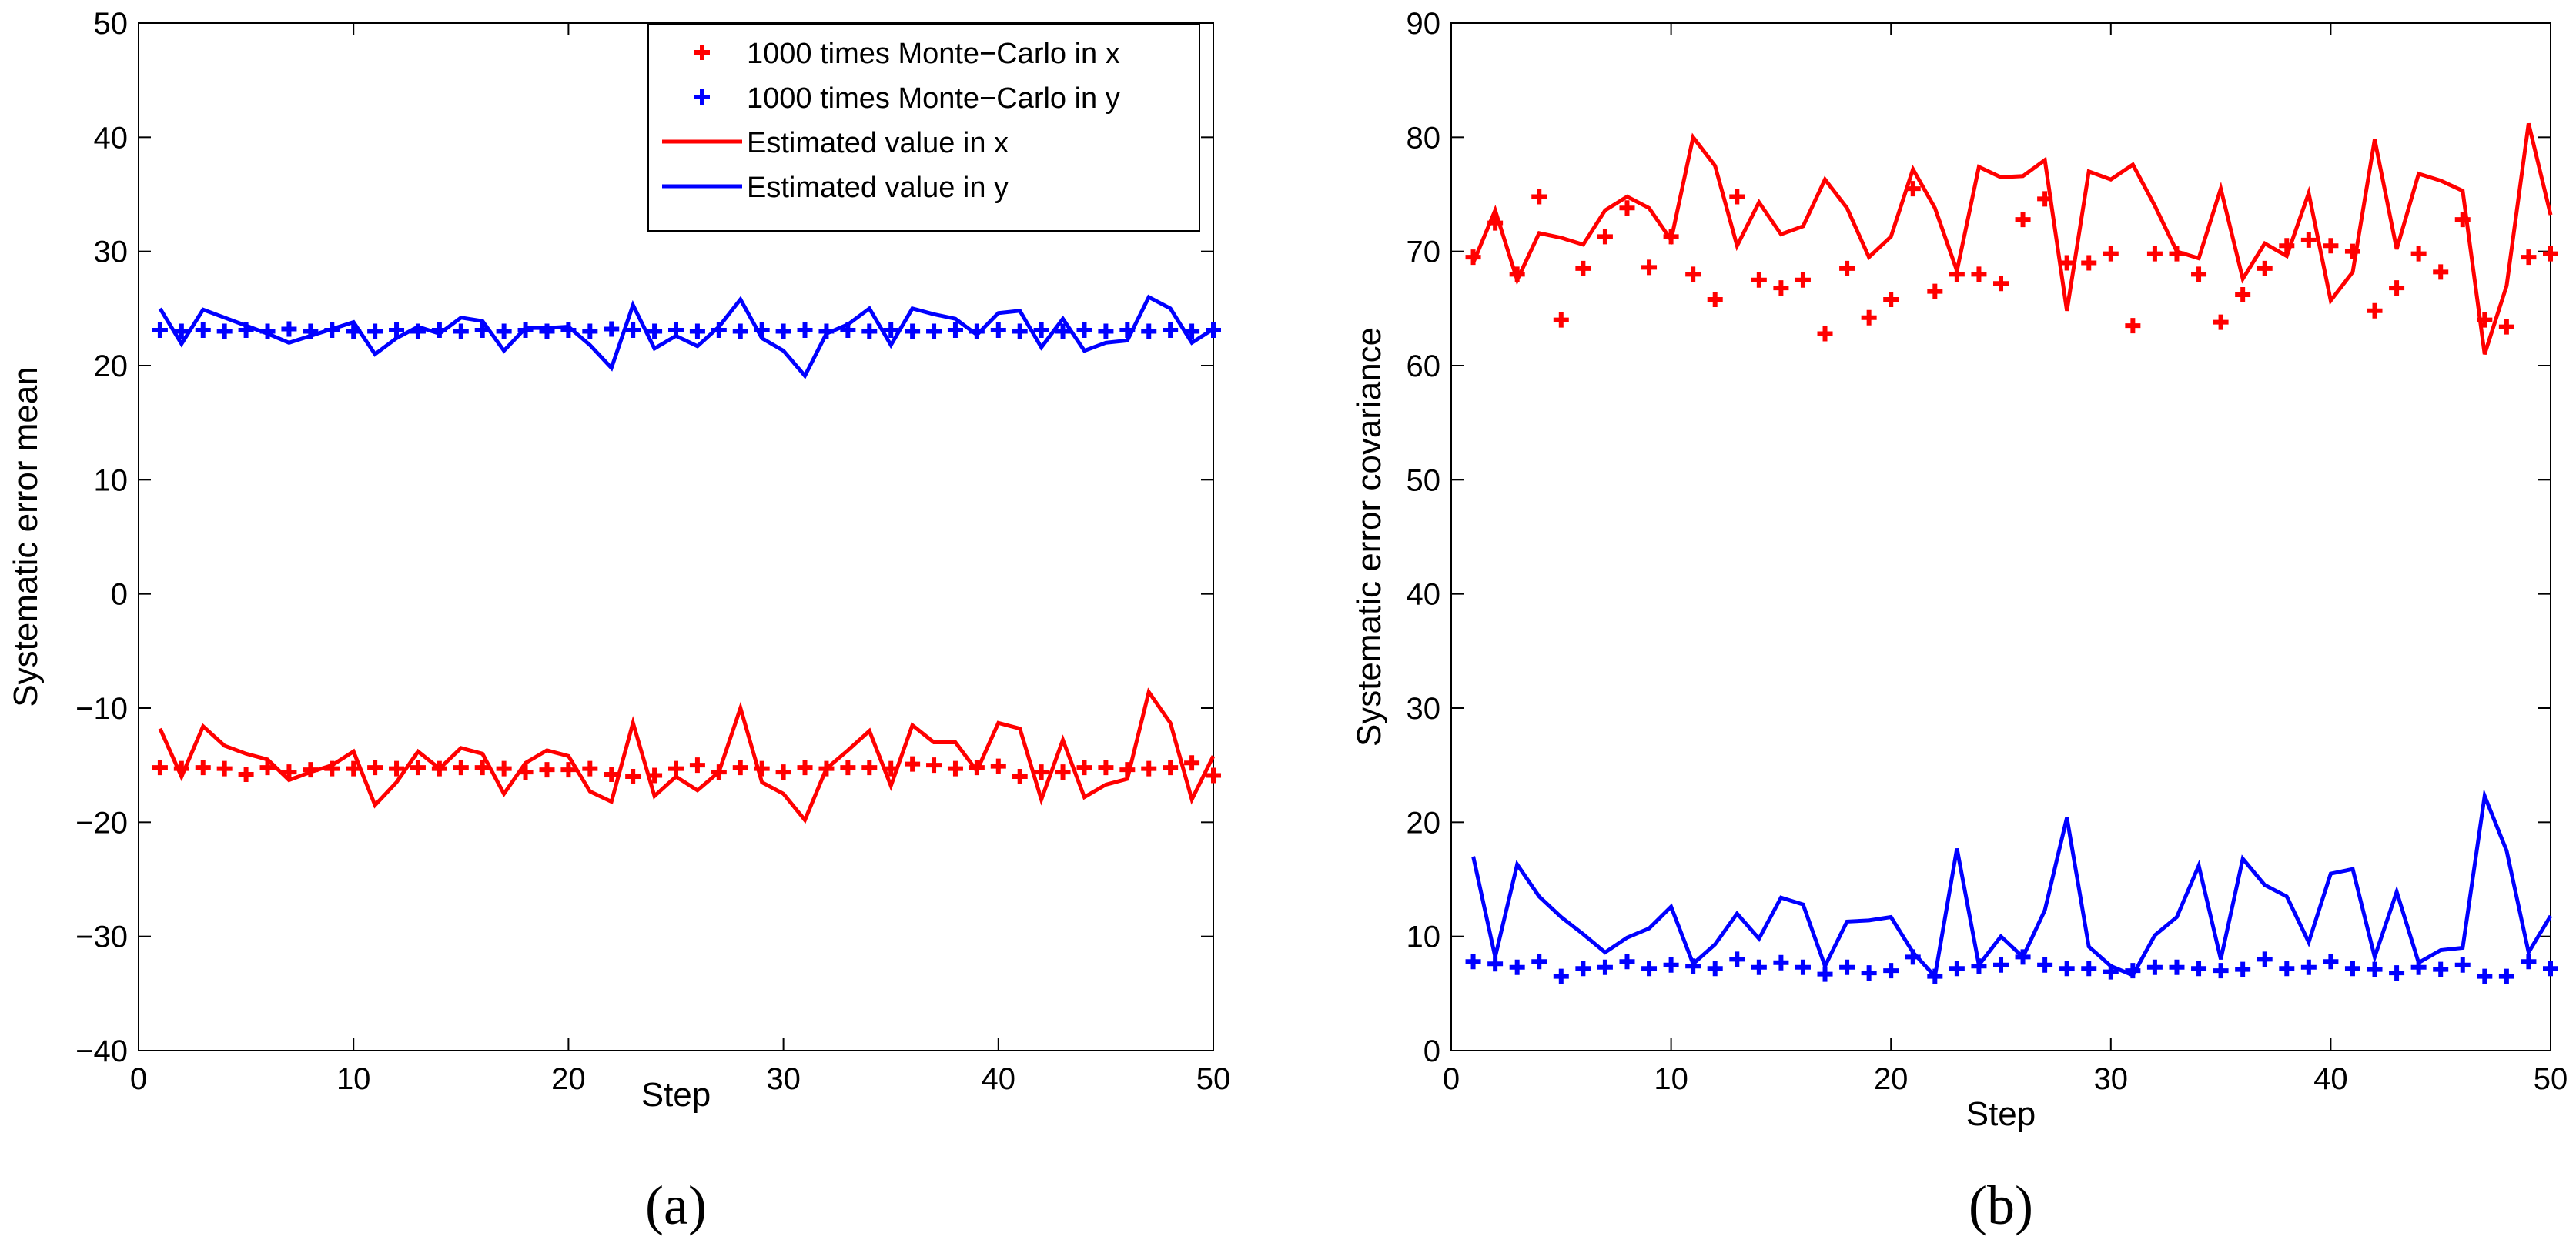 This screenshot has width=2576, height=1243. I want to click on y-tick-label: −10, so click(102, 709).